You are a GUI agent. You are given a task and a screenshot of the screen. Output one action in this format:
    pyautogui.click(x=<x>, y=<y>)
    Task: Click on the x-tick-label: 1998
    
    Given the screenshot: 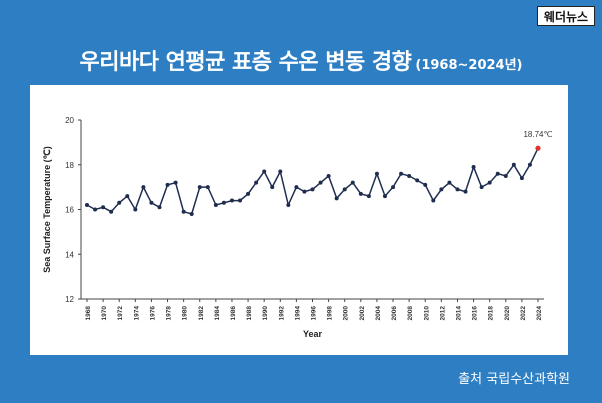 What is the action you would take?
    pyautogui.click(x=330, y=313)
    